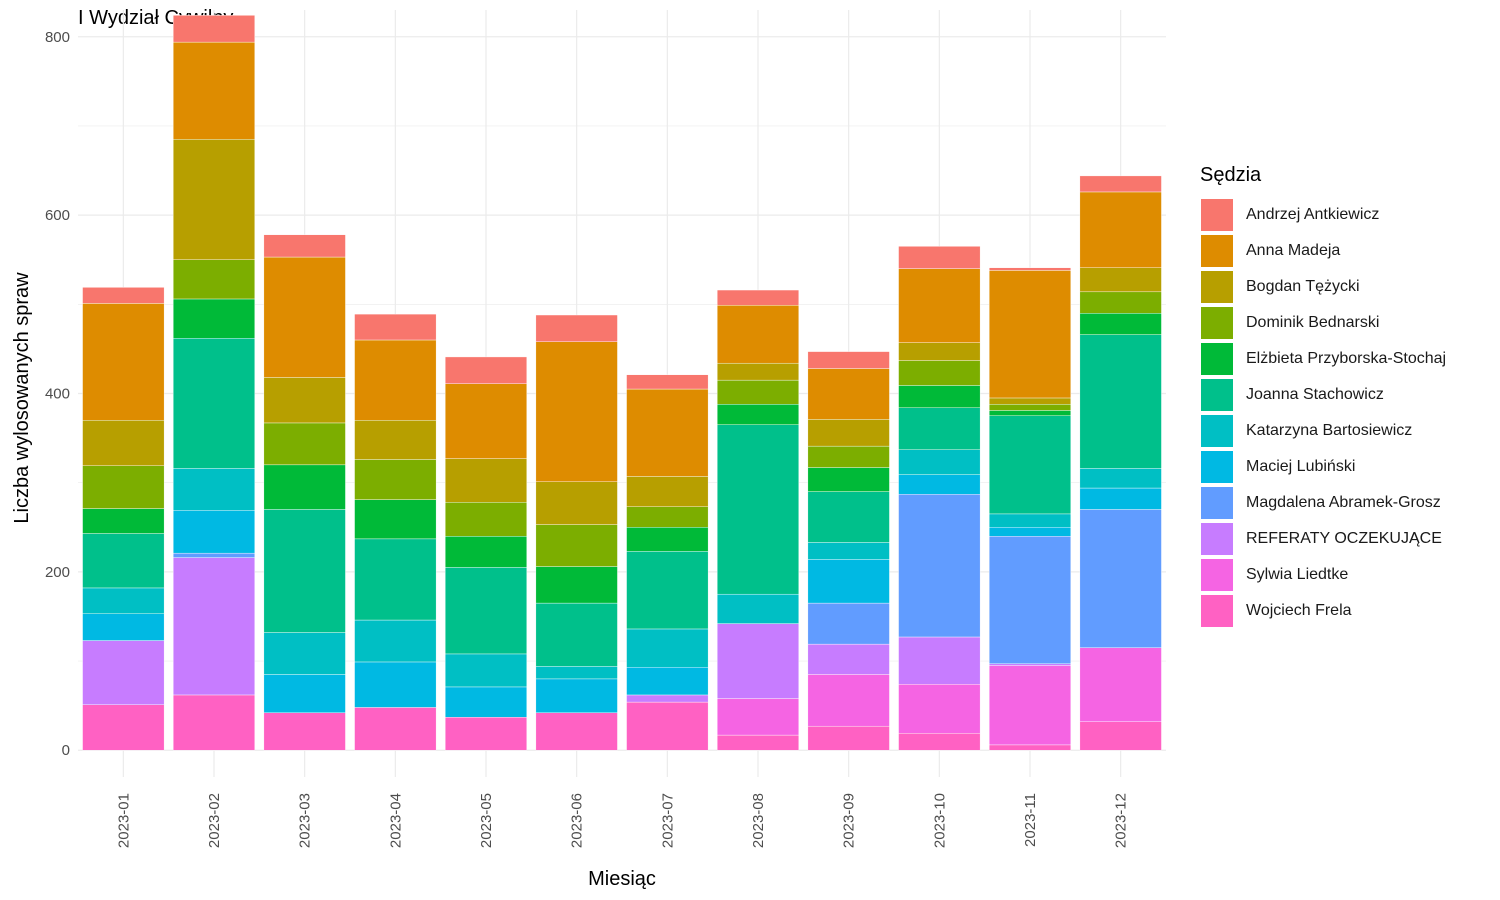 Image resolution: width=1500 pixels, height=900 pixels. Describe the element at coordinates (758, 820) in the screenshot. I see `x-tick-label: 2023-08` at that location.